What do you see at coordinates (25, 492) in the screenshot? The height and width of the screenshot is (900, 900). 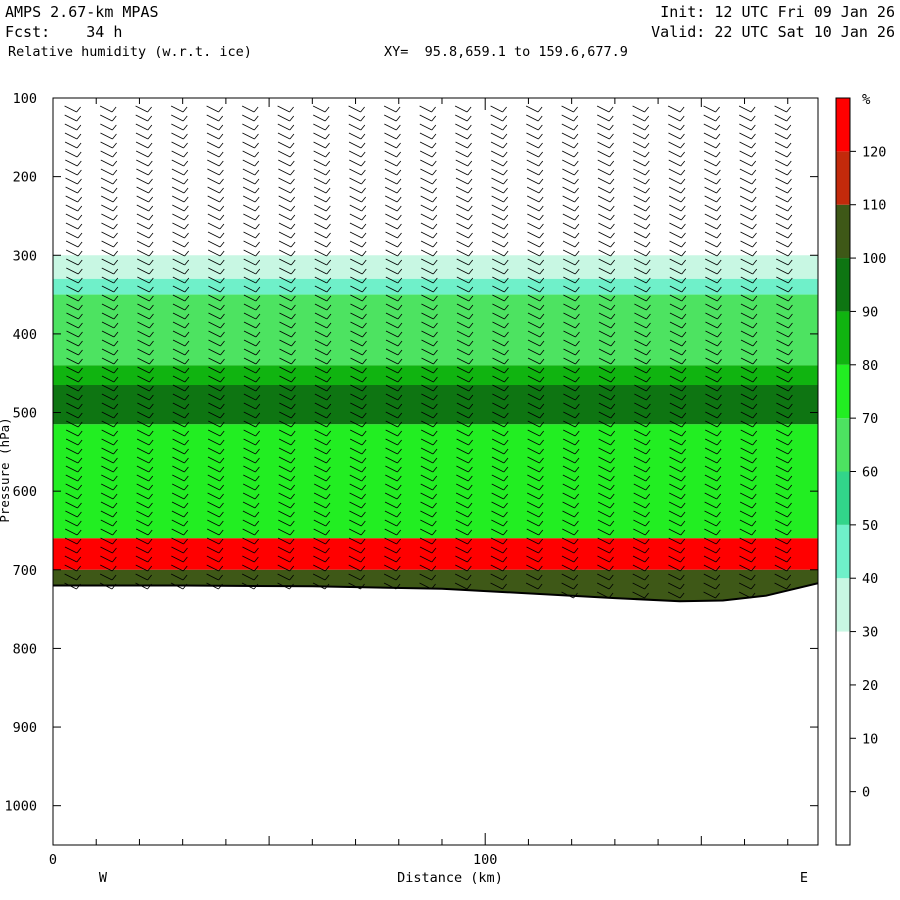 I see `y-tick-label: 600` at bounding box center [25, 492].